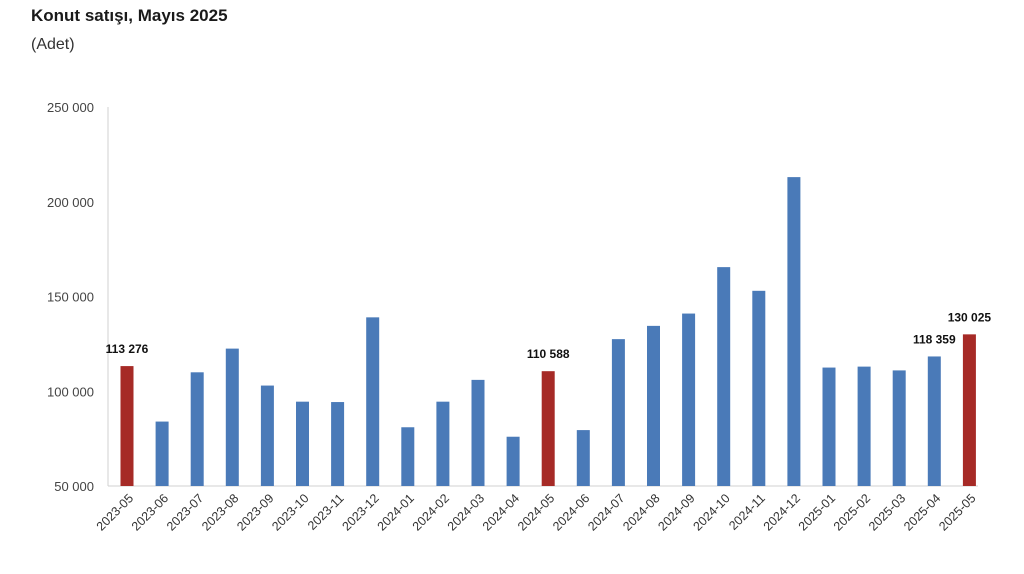  What do you see at coordinates (70, 391) in the screenshot?
I see `y-tick-label: 100 000` at bounding box center [70, 391].